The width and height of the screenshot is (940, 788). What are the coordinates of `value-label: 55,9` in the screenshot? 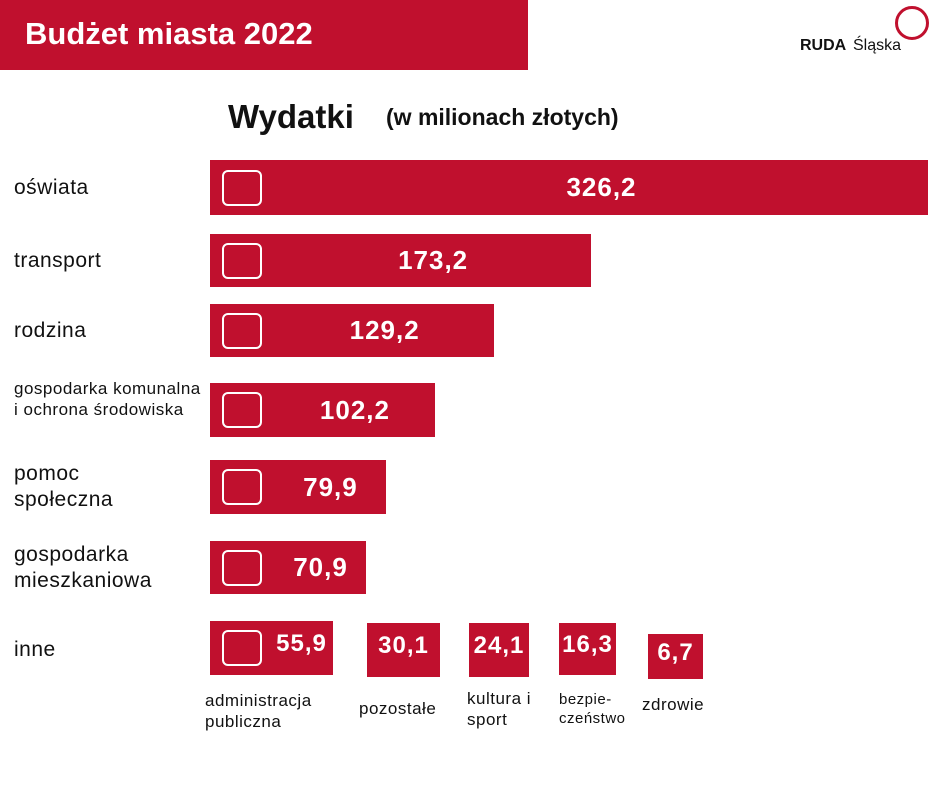 It's located at (301, 643).